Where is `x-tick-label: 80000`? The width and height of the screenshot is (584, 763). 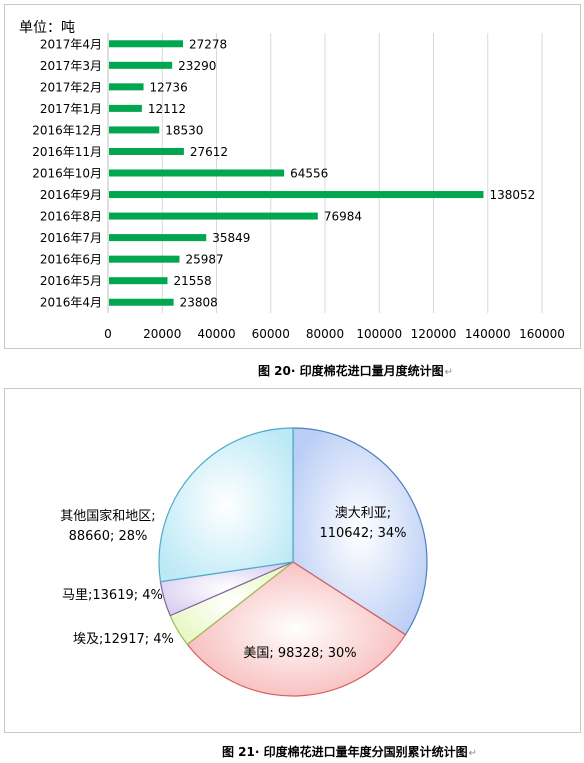 x-tick-label: 80000 is located at coordinates (325, 334).